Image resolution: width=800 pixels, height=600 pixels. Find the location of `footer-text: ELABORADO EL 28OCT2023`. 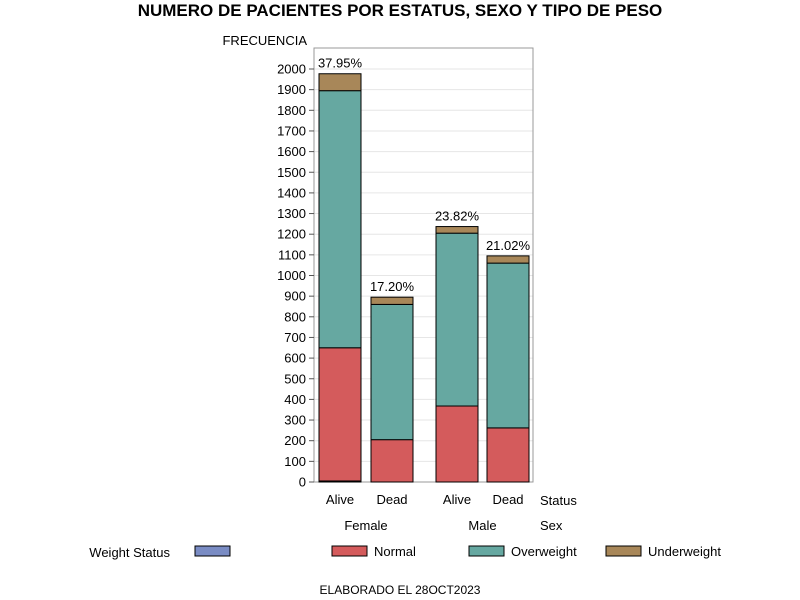

footer-text: ELABORADO EL 28OCT2023 is located at coordinates (400, 590).